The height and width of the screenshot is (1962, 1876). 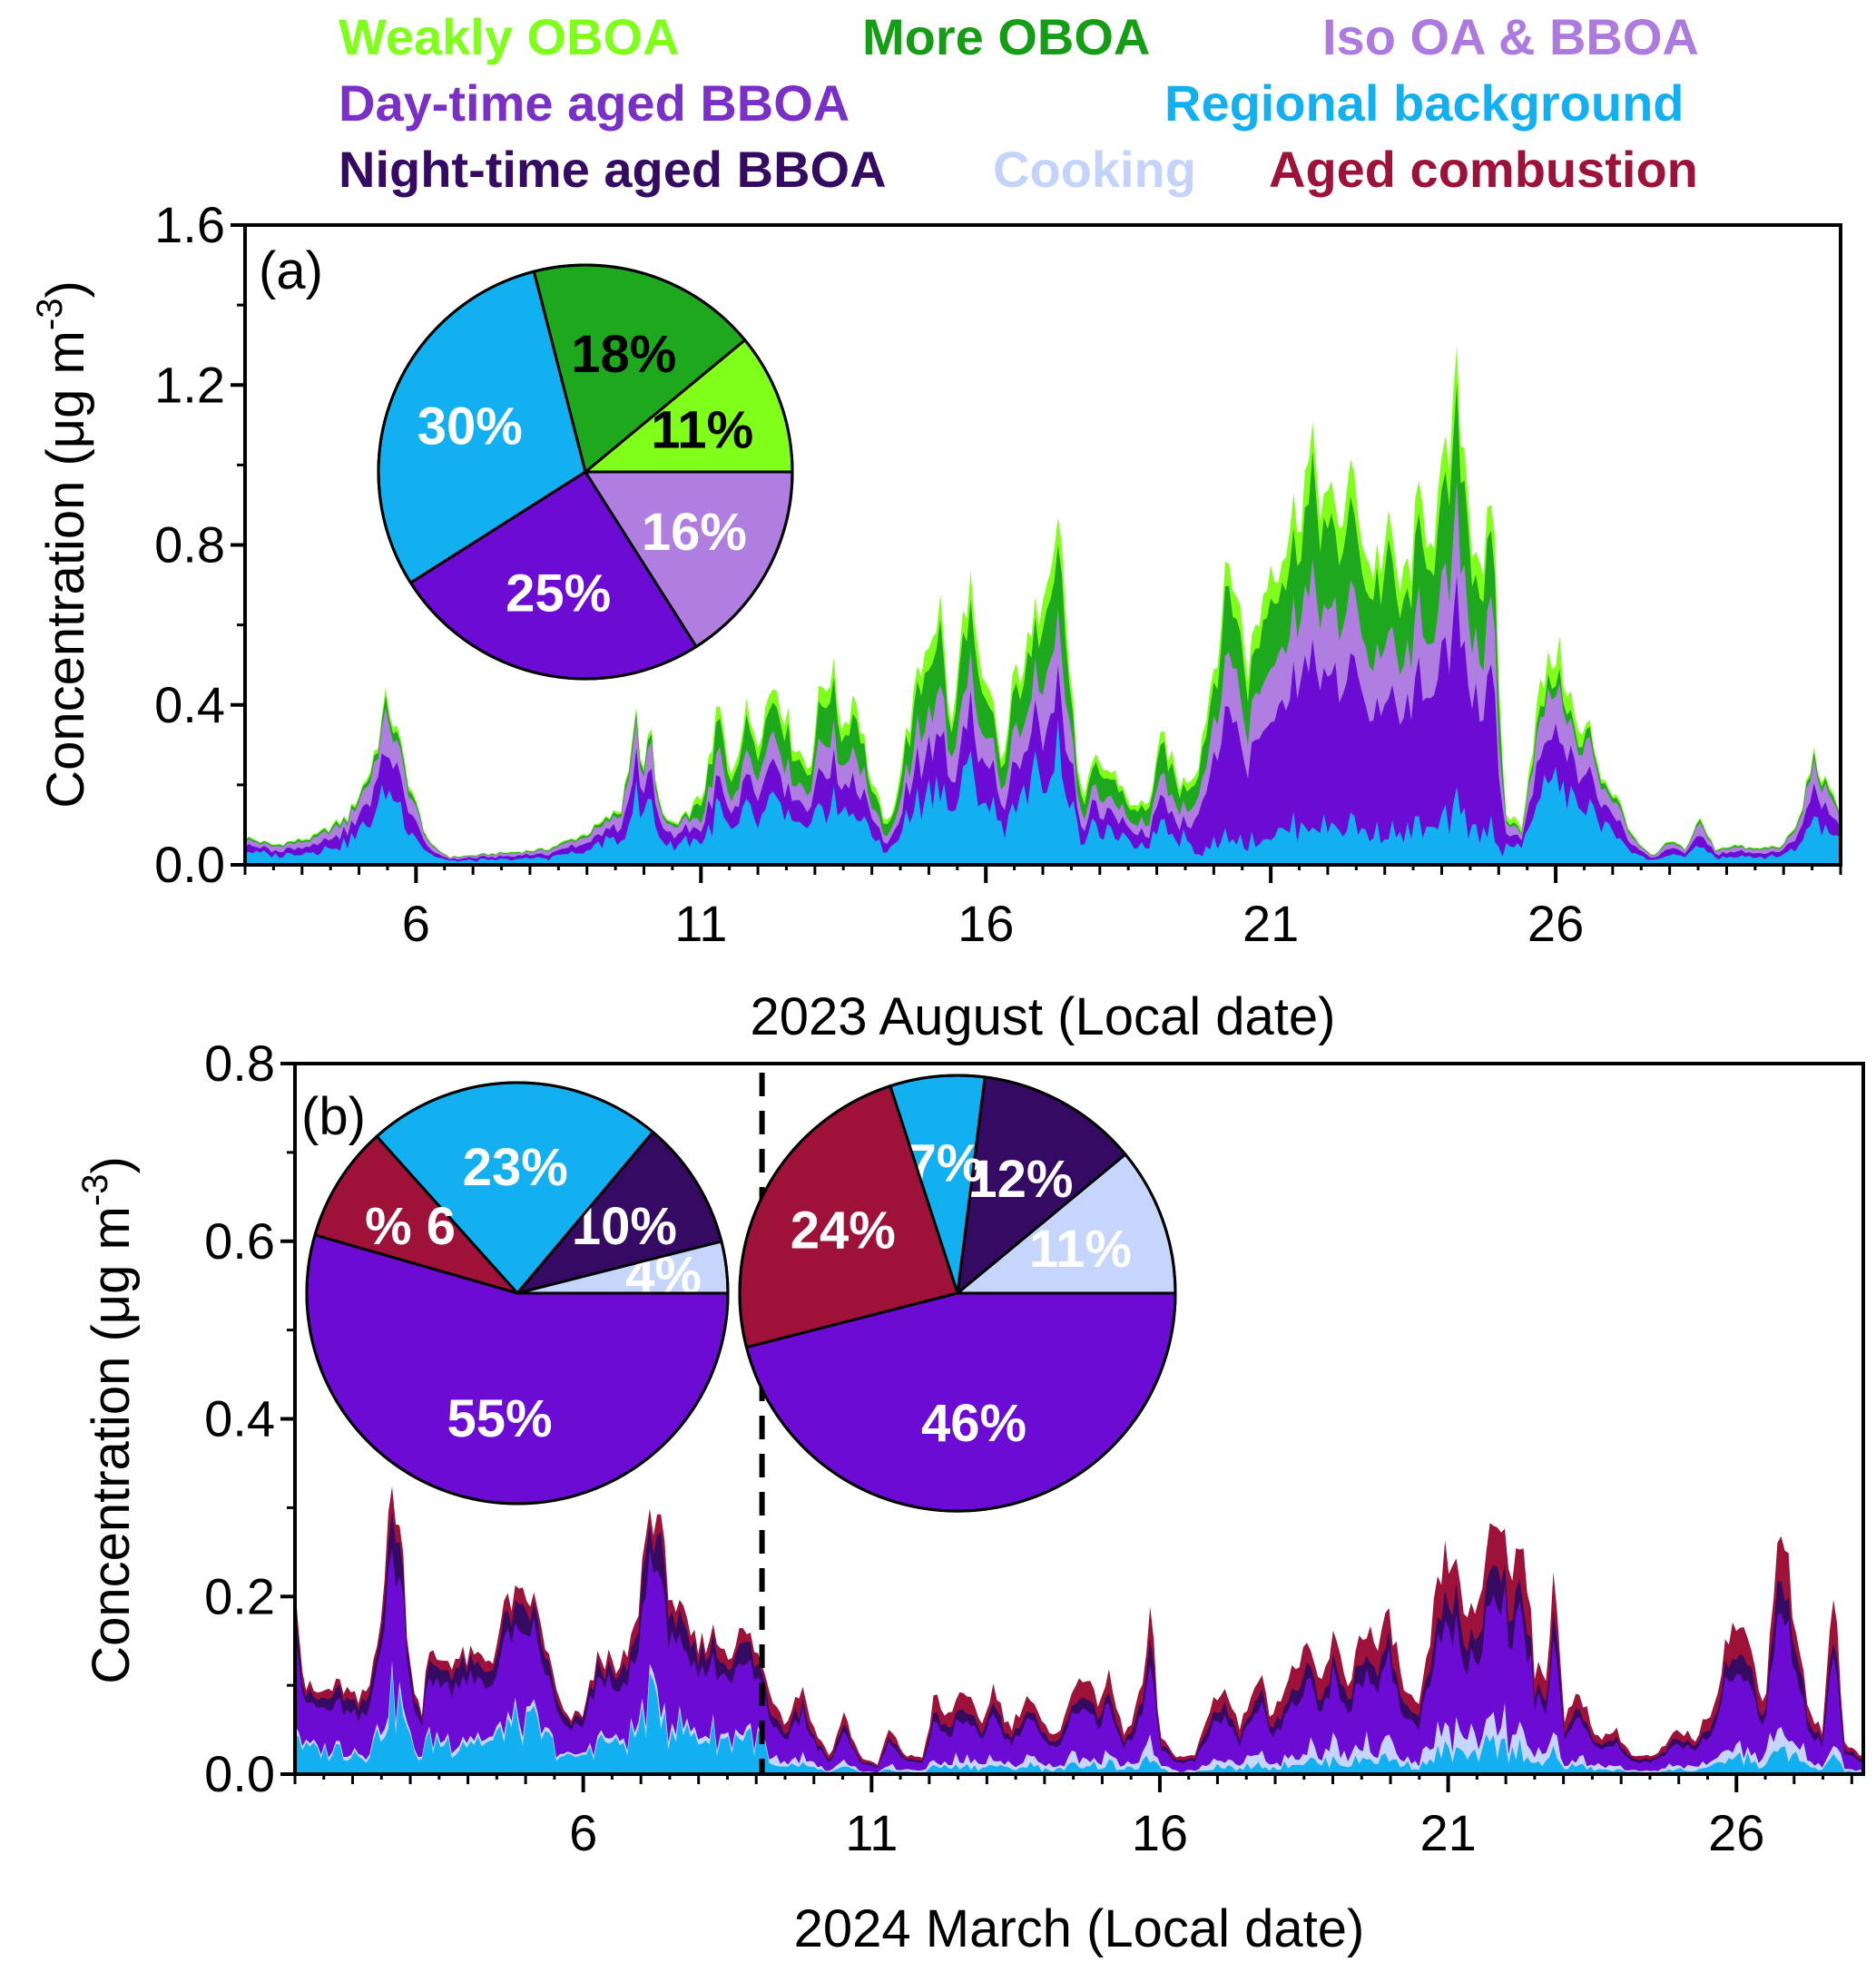 I want to click on panel-a-ylabel-sup: -3, so click(x=50, y=315).